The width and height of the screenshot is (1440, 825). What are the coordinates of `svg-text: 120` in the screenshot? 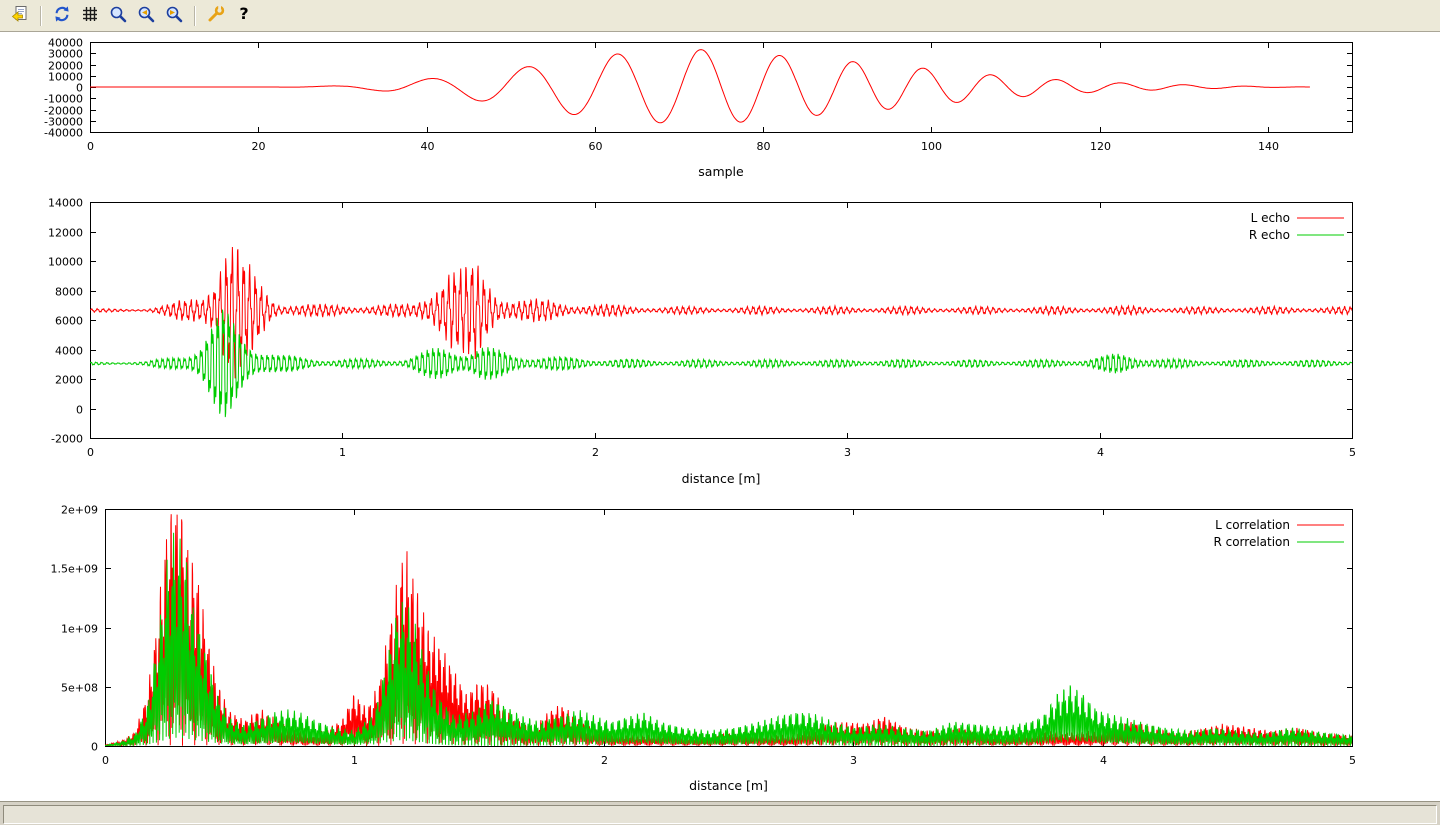 It's located at (1100, 146).